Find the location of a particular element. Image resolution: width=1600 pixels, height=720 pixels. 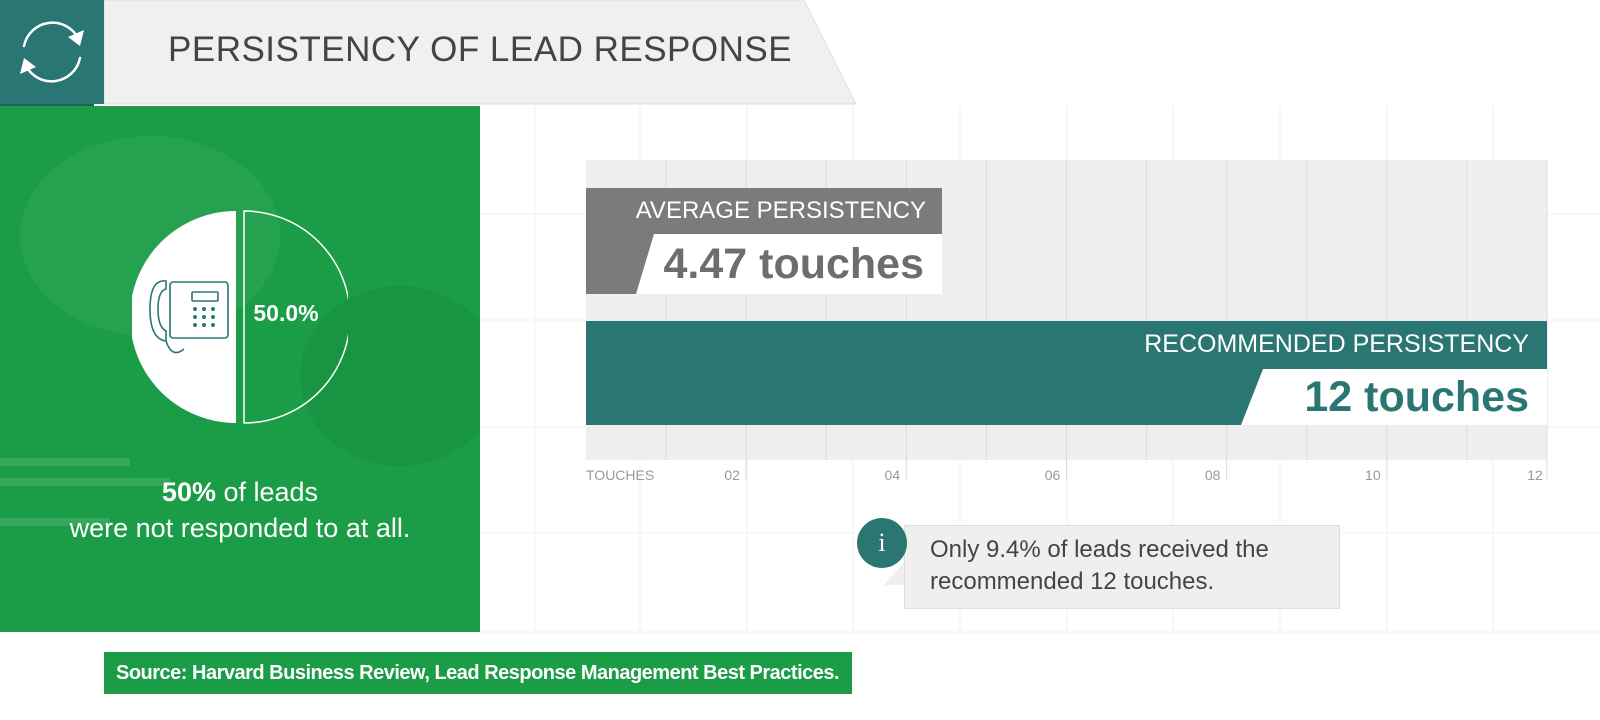

x-tick-label: 08 is located at coordinates (1212, 475).